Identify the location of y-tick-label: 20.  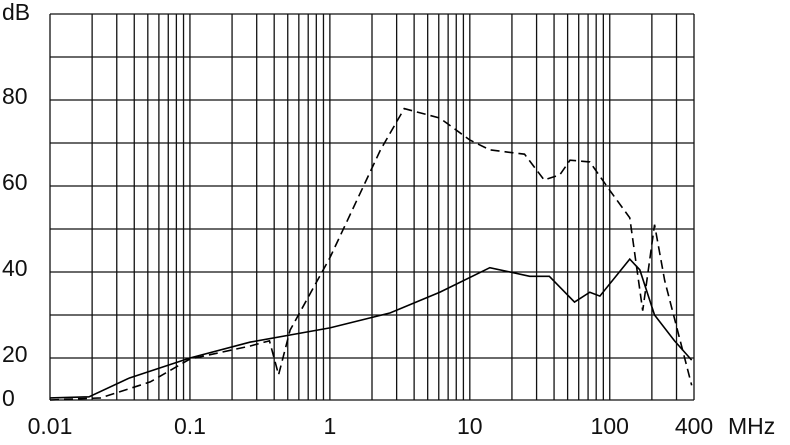
(15, 354).